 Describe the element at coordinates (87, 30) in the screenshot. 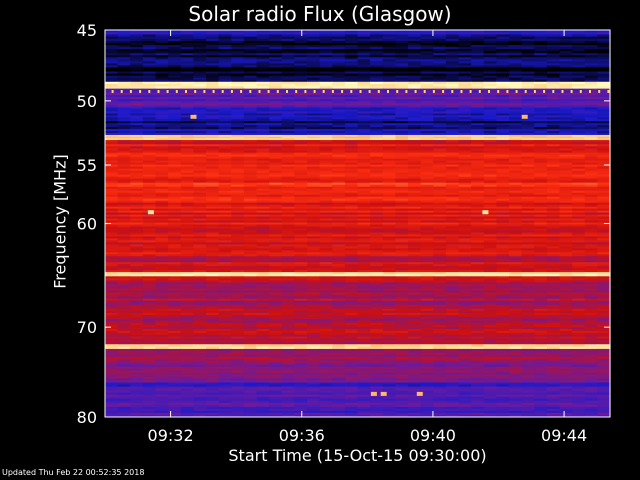

I see `y-tick-label: 45` at that location.